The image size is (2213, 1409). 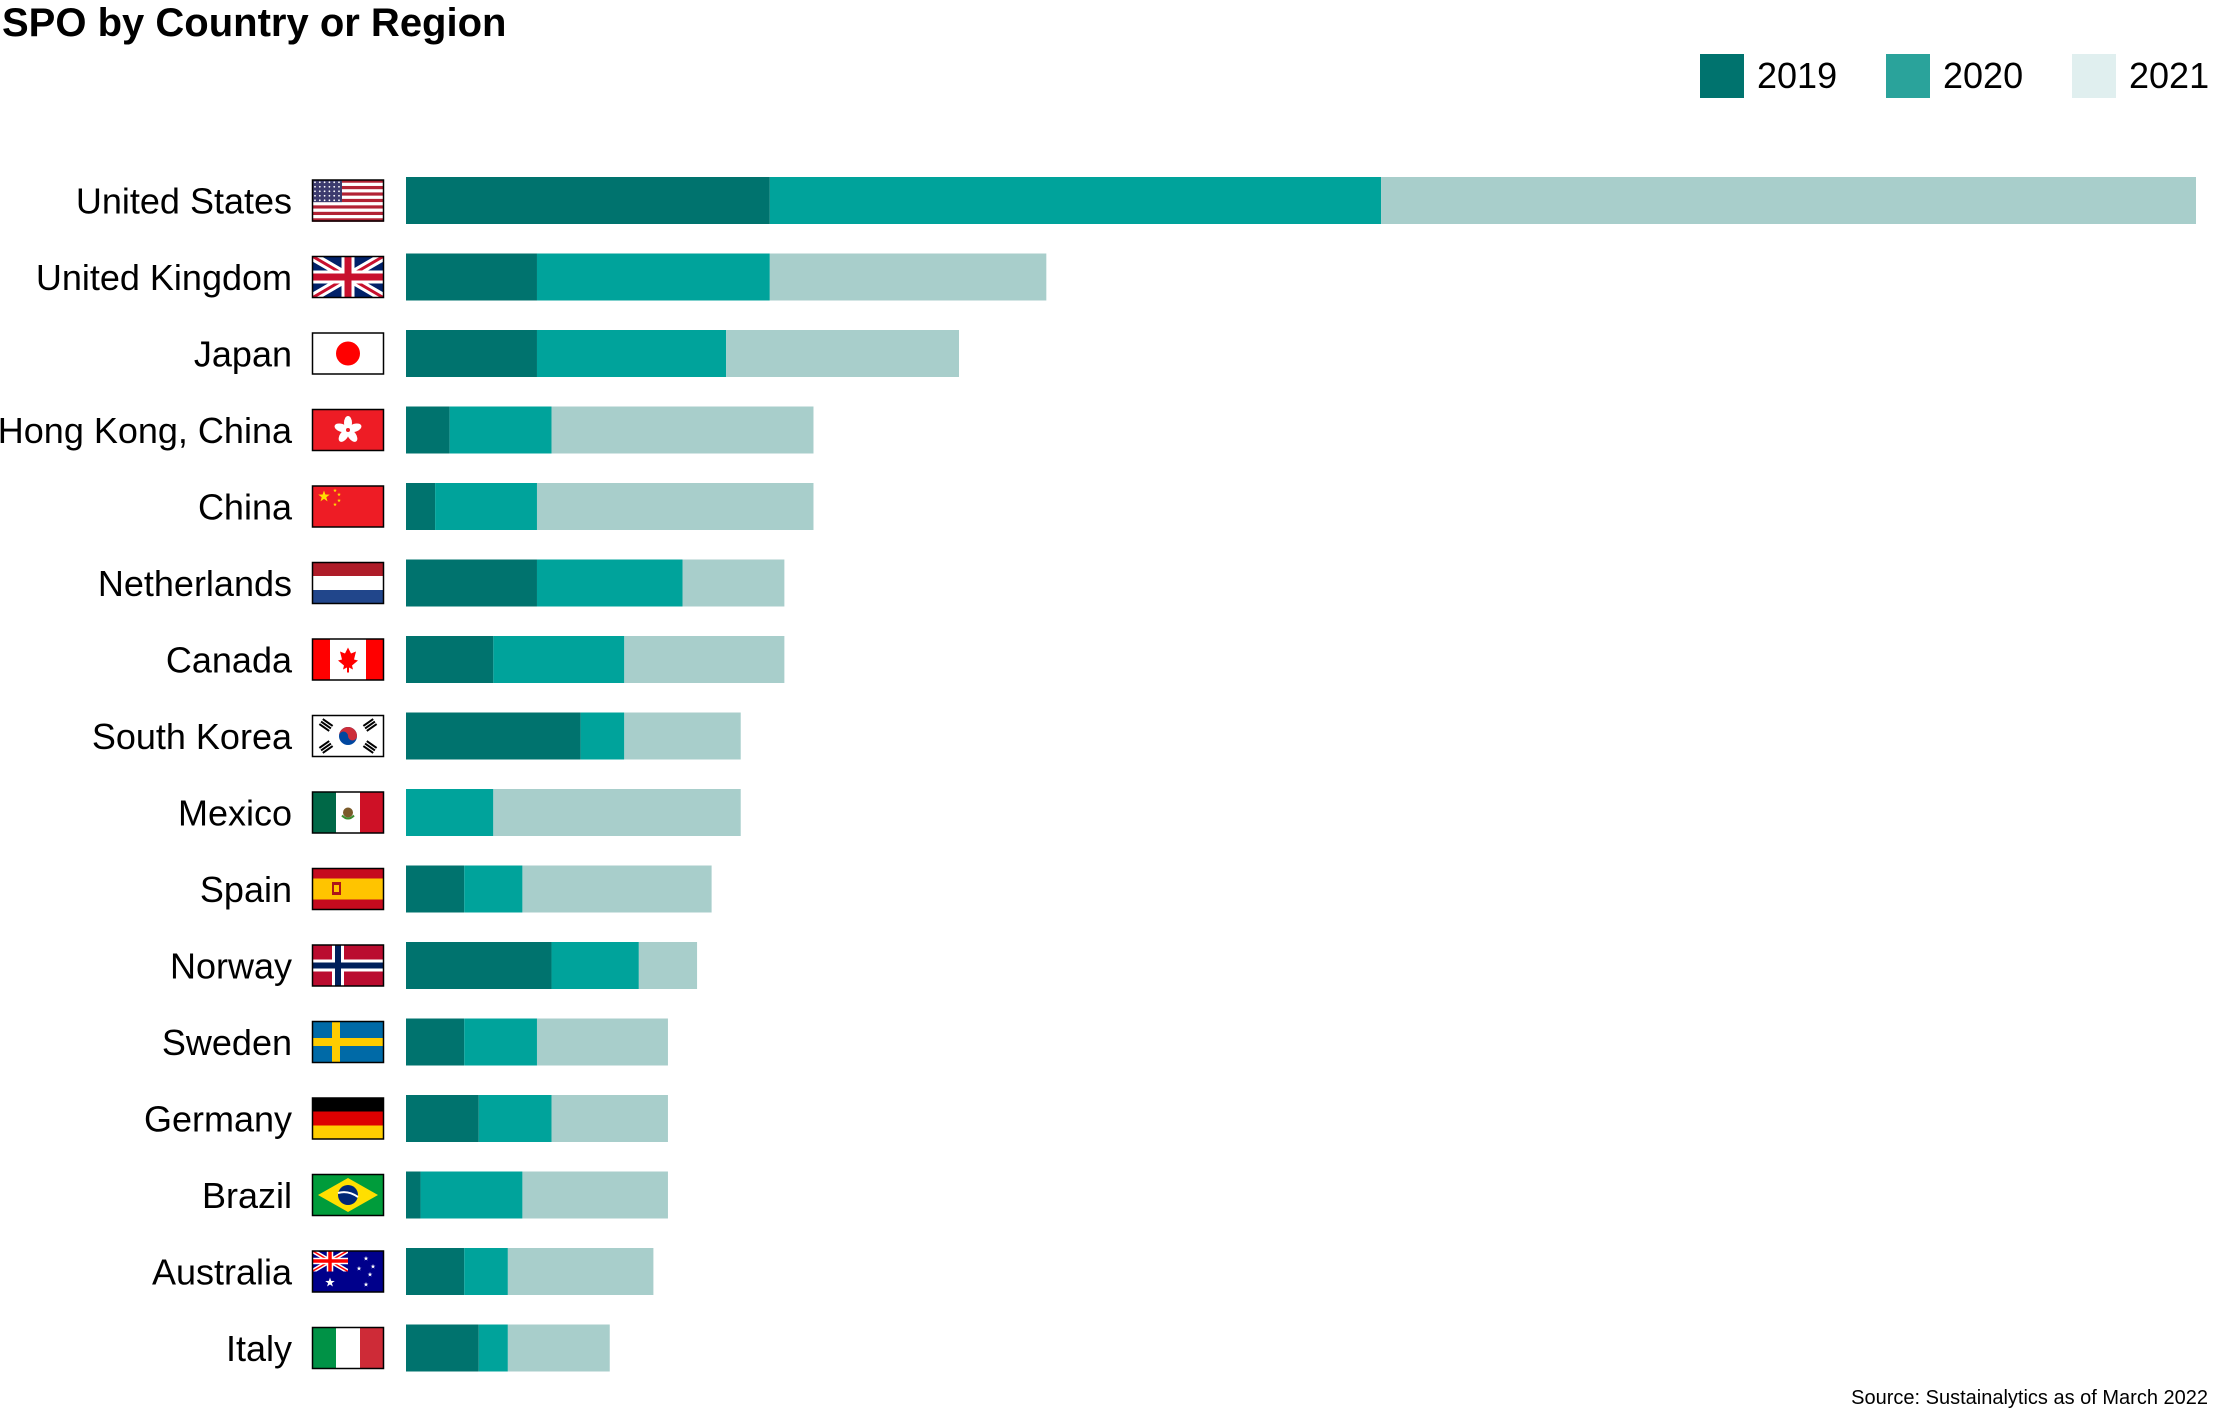 I want to click on south-korea-flag-icon, so click(x=348, y=736).